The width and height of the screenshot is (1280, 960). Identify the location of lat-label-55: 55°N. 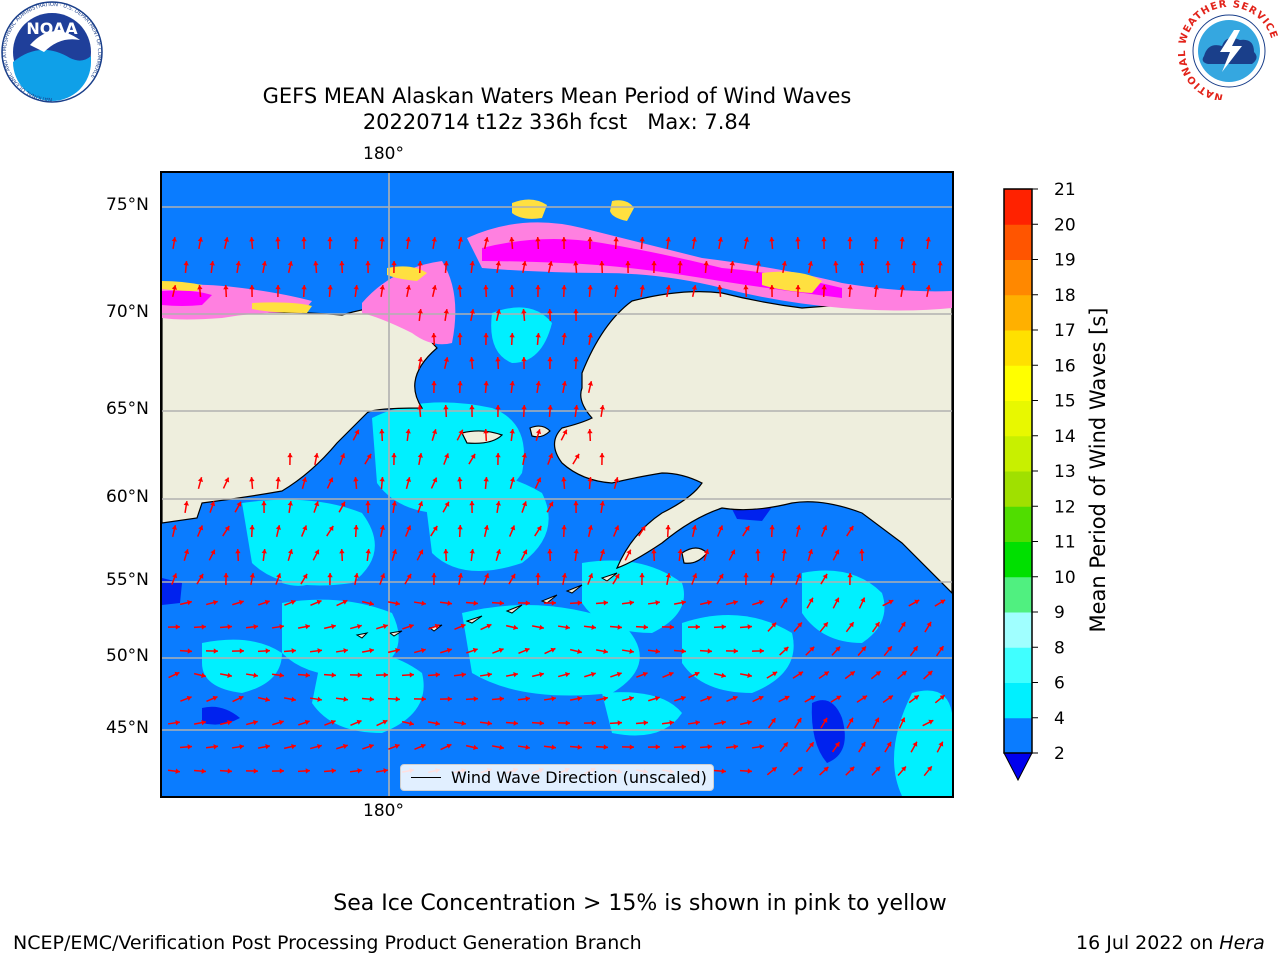
(127, 580).